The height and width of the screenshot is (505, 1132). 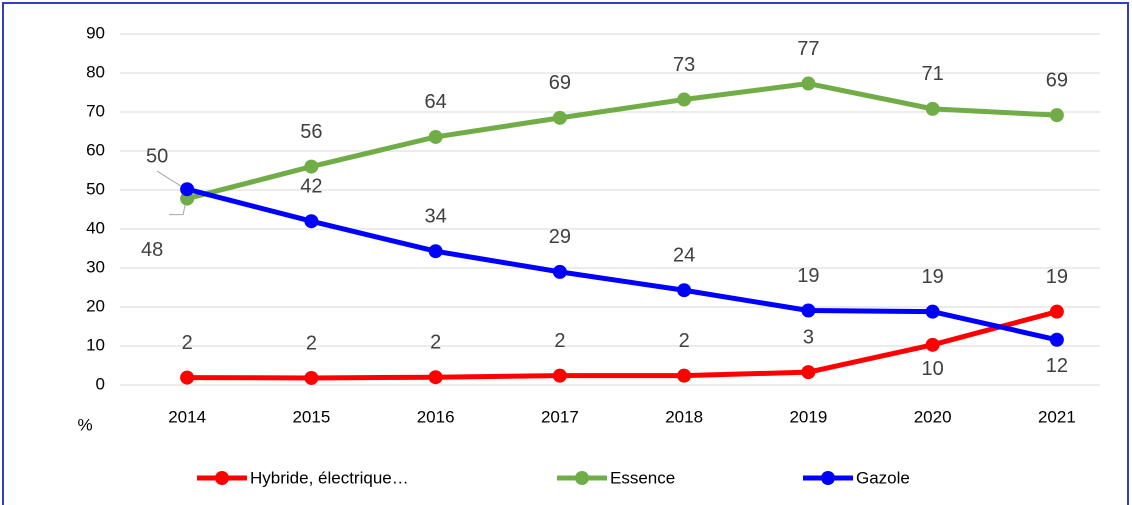 I want to click on x-tick-label: 2017, so click(x=560, y=416).